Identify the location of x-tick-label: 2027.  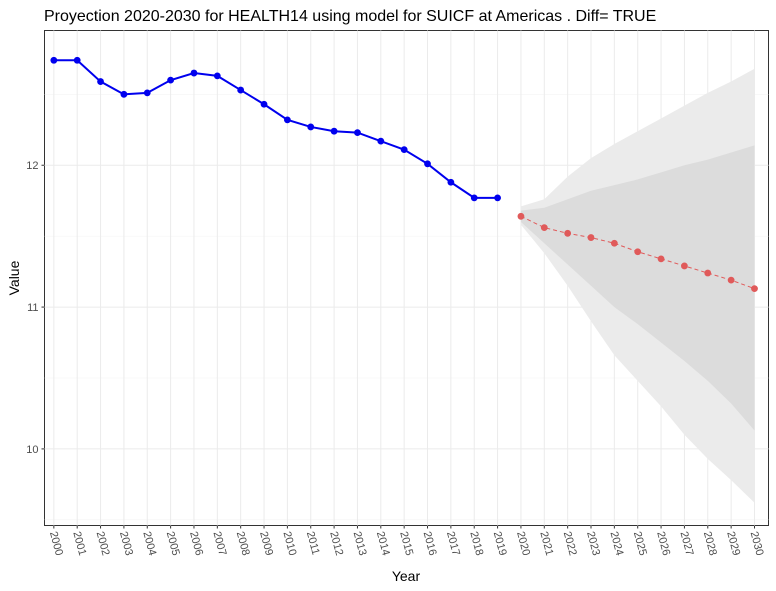
(687, 543).